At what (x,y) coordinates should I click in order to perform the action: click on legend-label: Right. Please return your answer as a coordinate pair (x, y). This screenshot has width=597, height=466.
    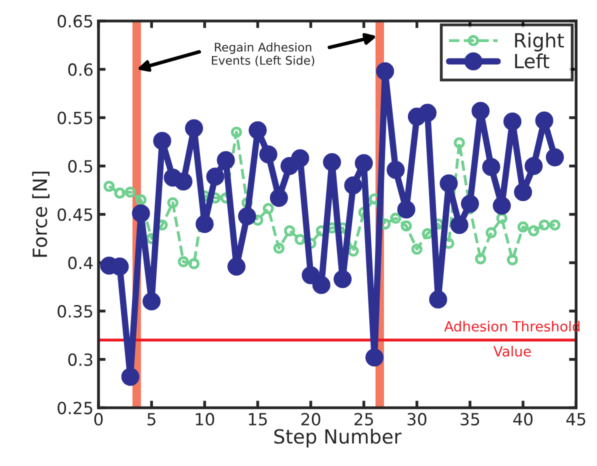
    Looking at the image, I should click on (539, 42).